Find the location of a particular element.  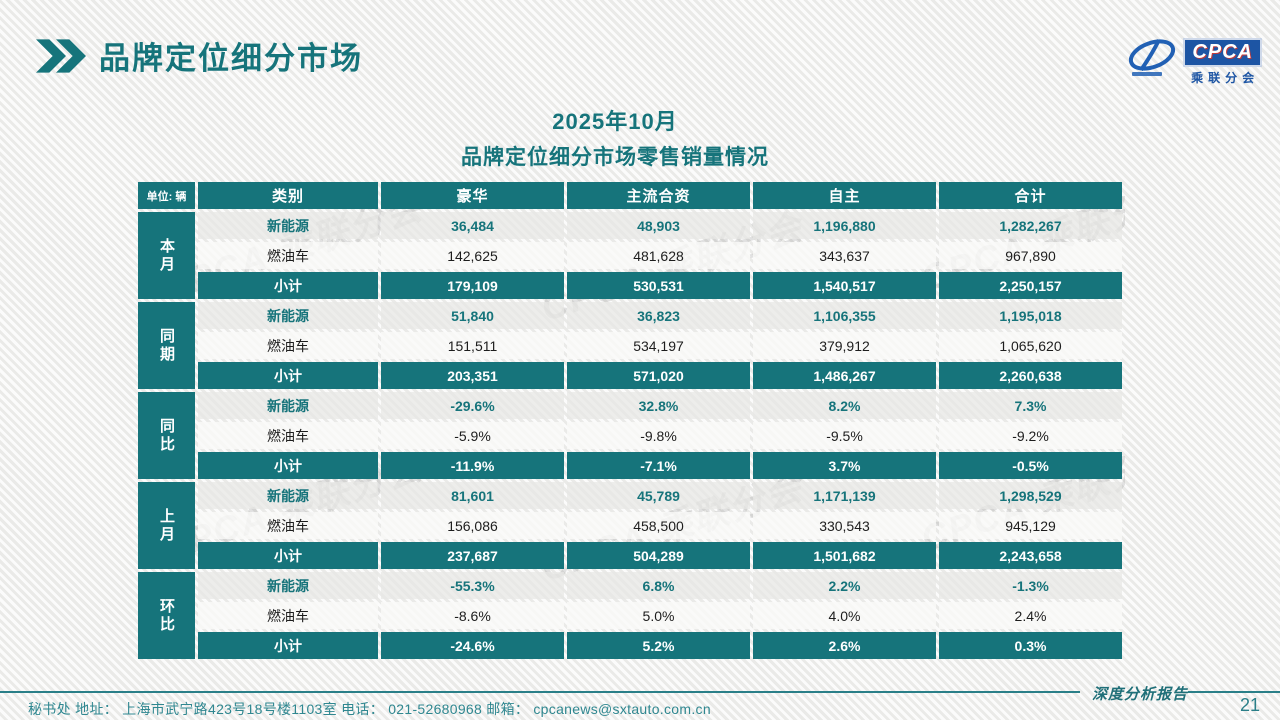

value-cell: 504,289 is located at coordinates (658, 555).